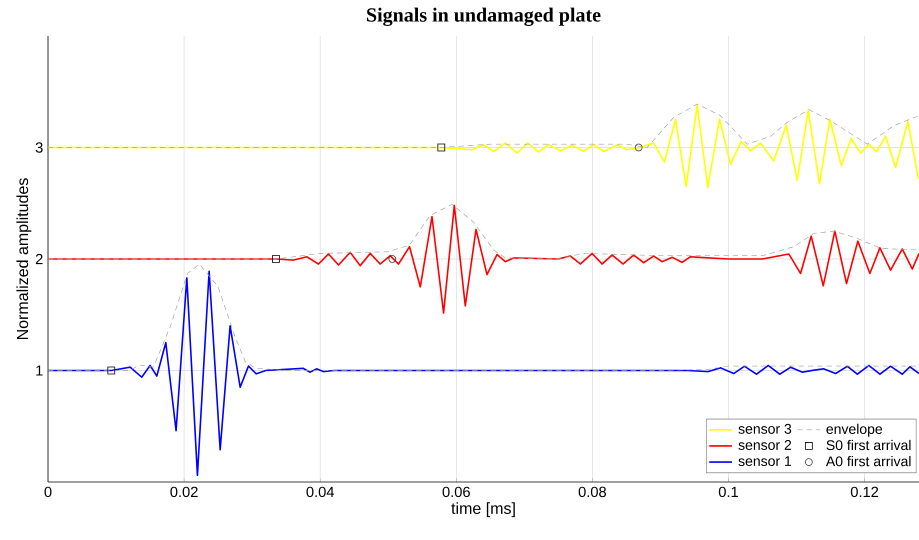  I want to click on legend-label: sensor 1, so click(765, 461).